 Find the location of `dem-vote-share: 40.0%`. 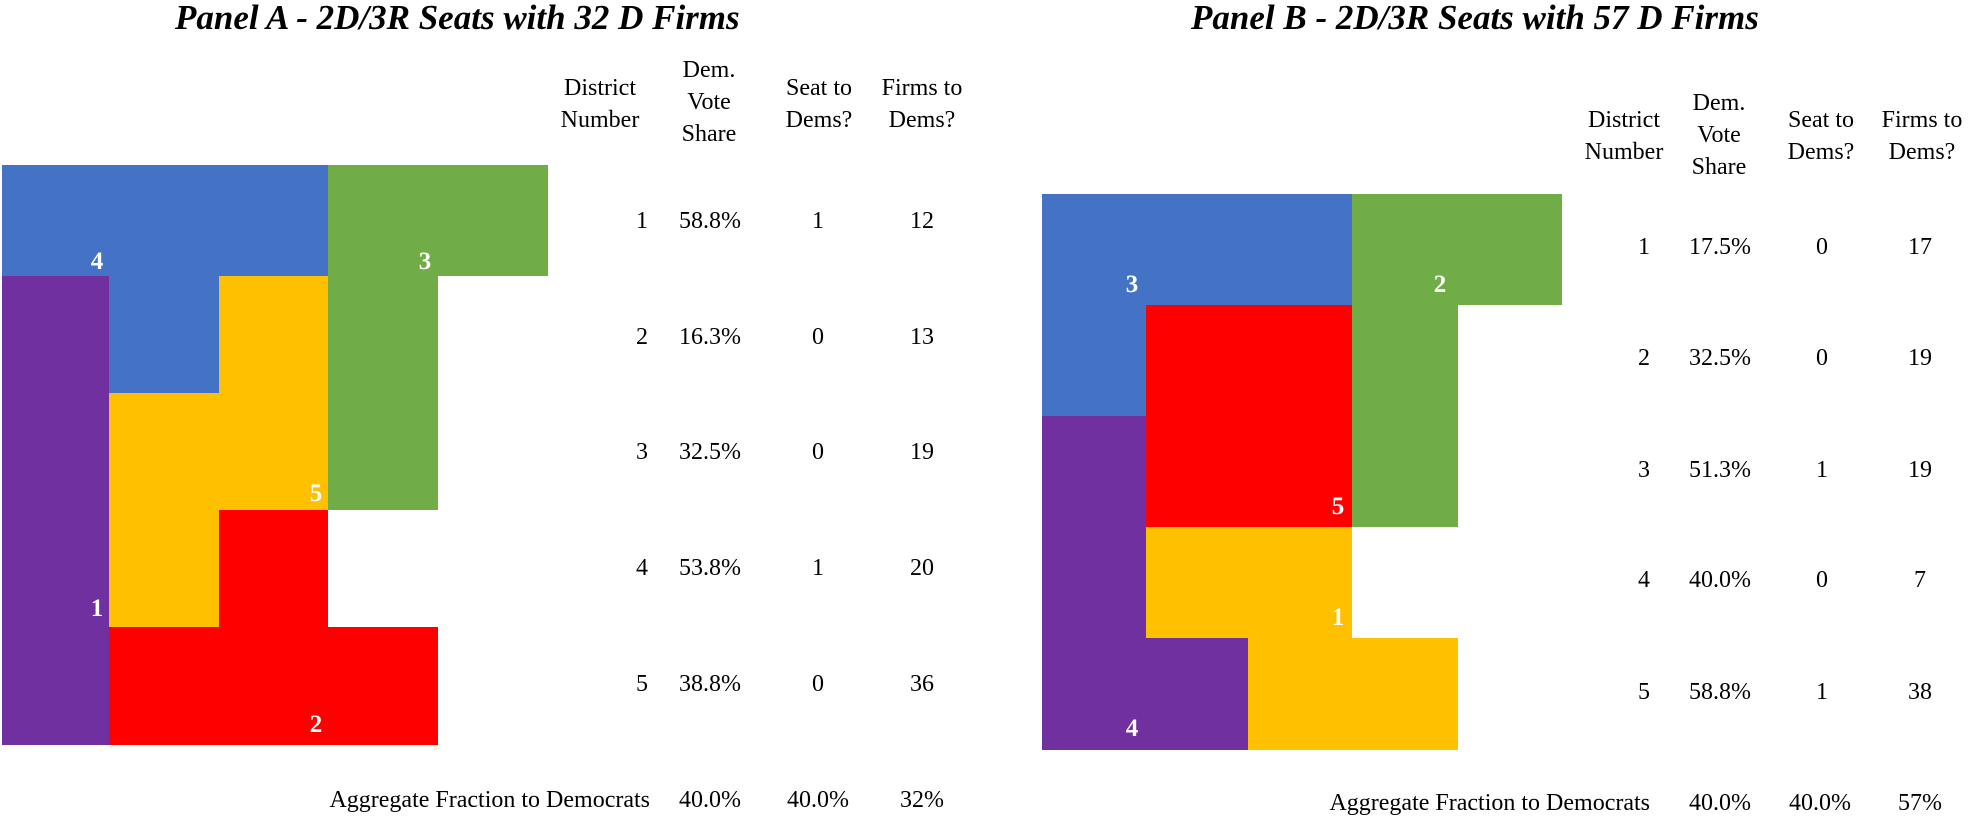

dem-vote-share: 40.0% is located at coordinates (1720, 580).